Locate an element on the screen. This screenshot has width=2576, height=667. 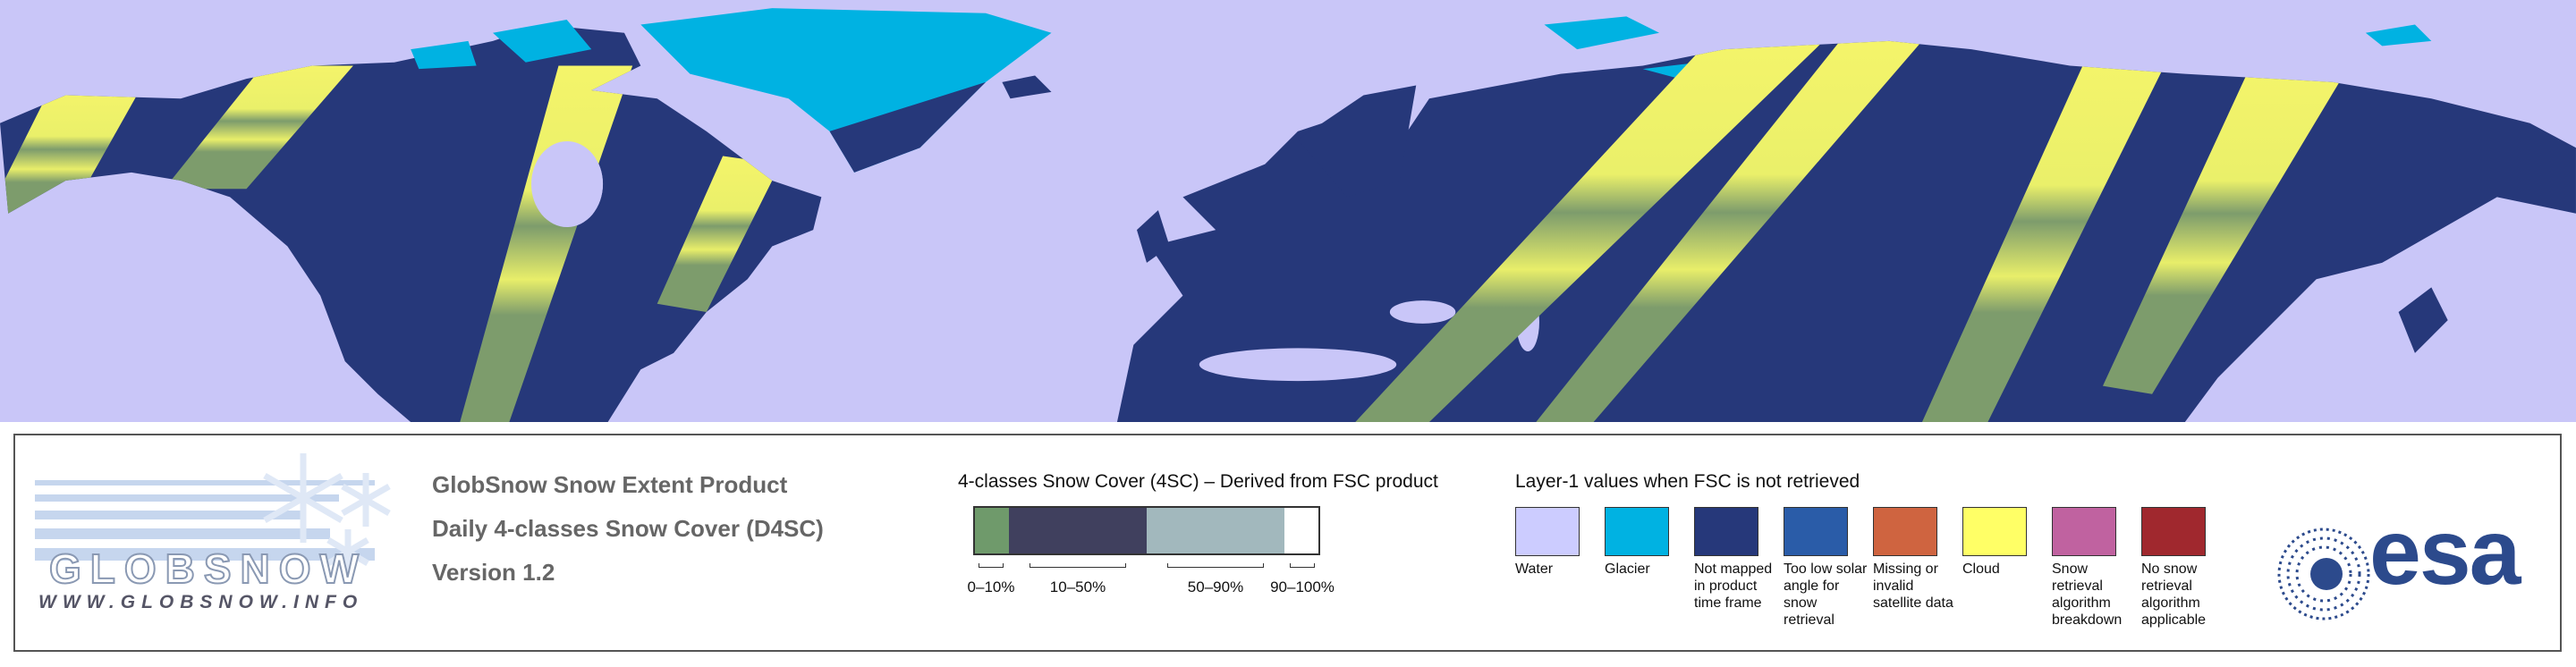
fsc-label: 10–50% is located at coordinates (1077, 586).